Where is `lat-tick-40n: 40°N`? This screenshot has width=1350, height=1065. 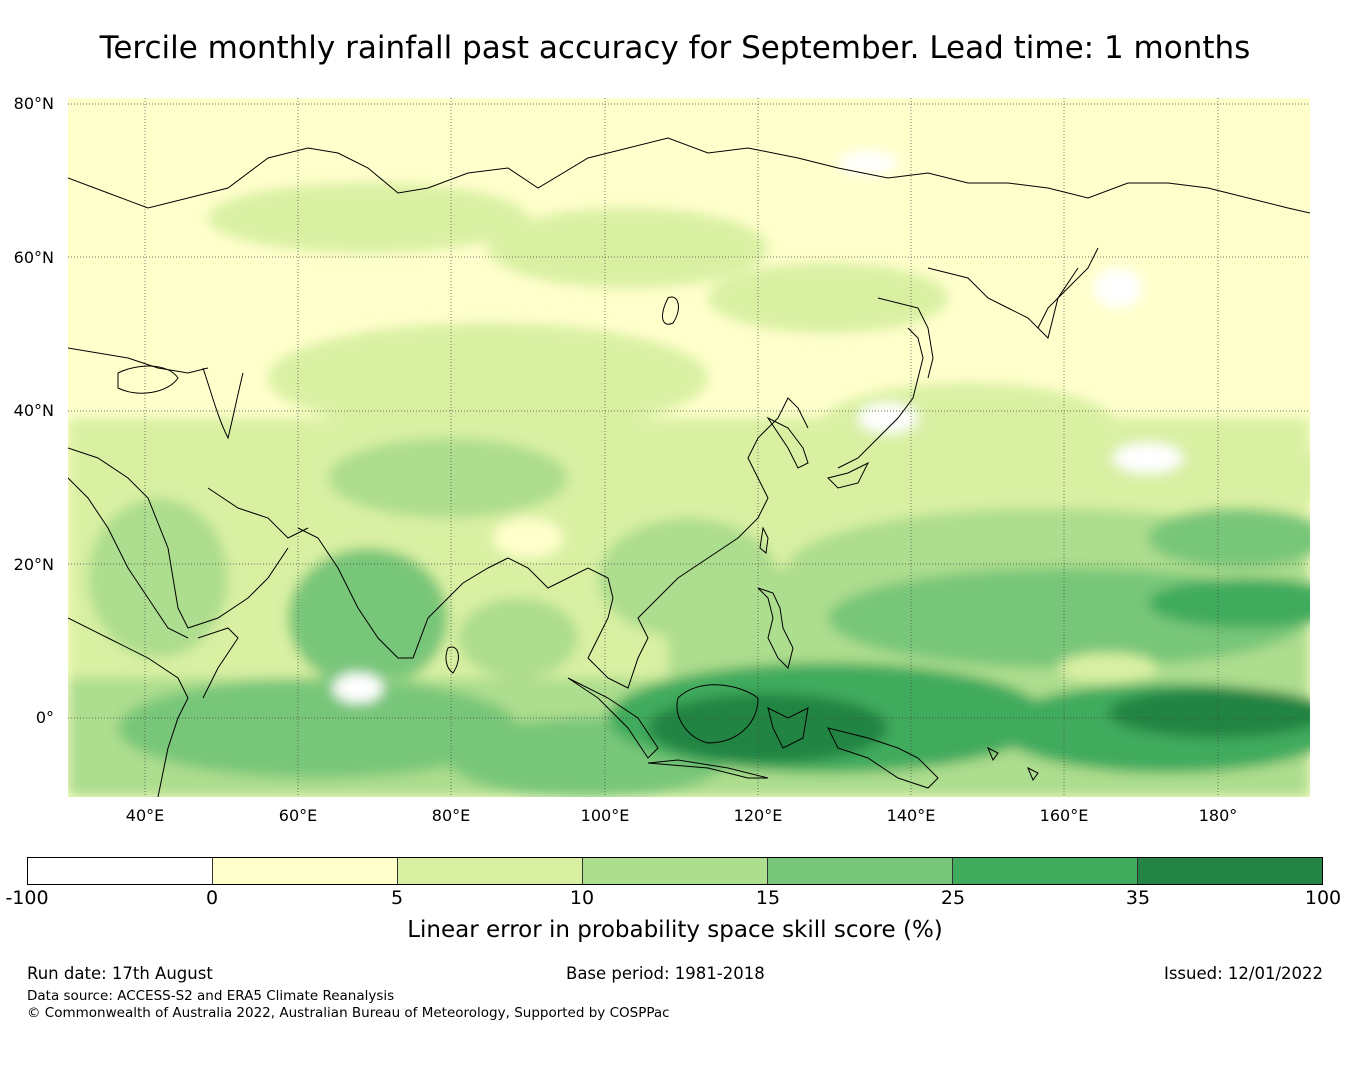
lat-tick-40n: 40°N is located at coordinates (33, 410).